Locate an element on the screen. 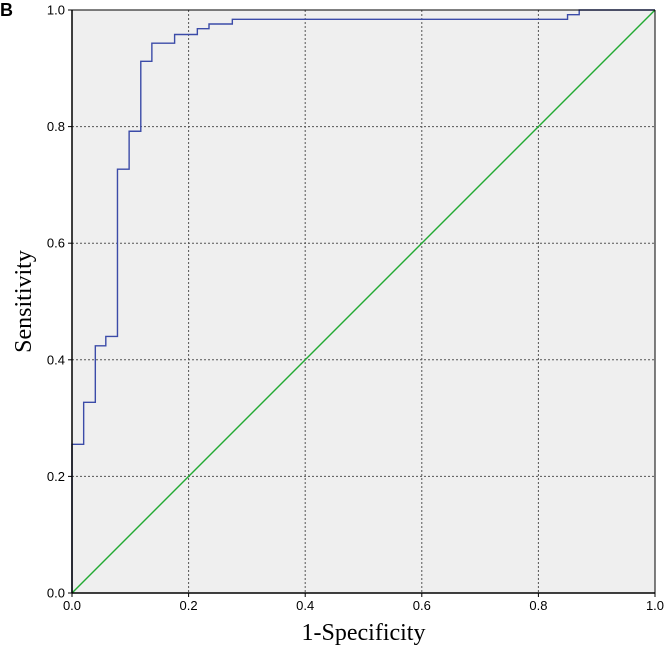 This screenshot has width=670, height=650. x-tick-label: 0.6 is located at coordinates (422, 605).